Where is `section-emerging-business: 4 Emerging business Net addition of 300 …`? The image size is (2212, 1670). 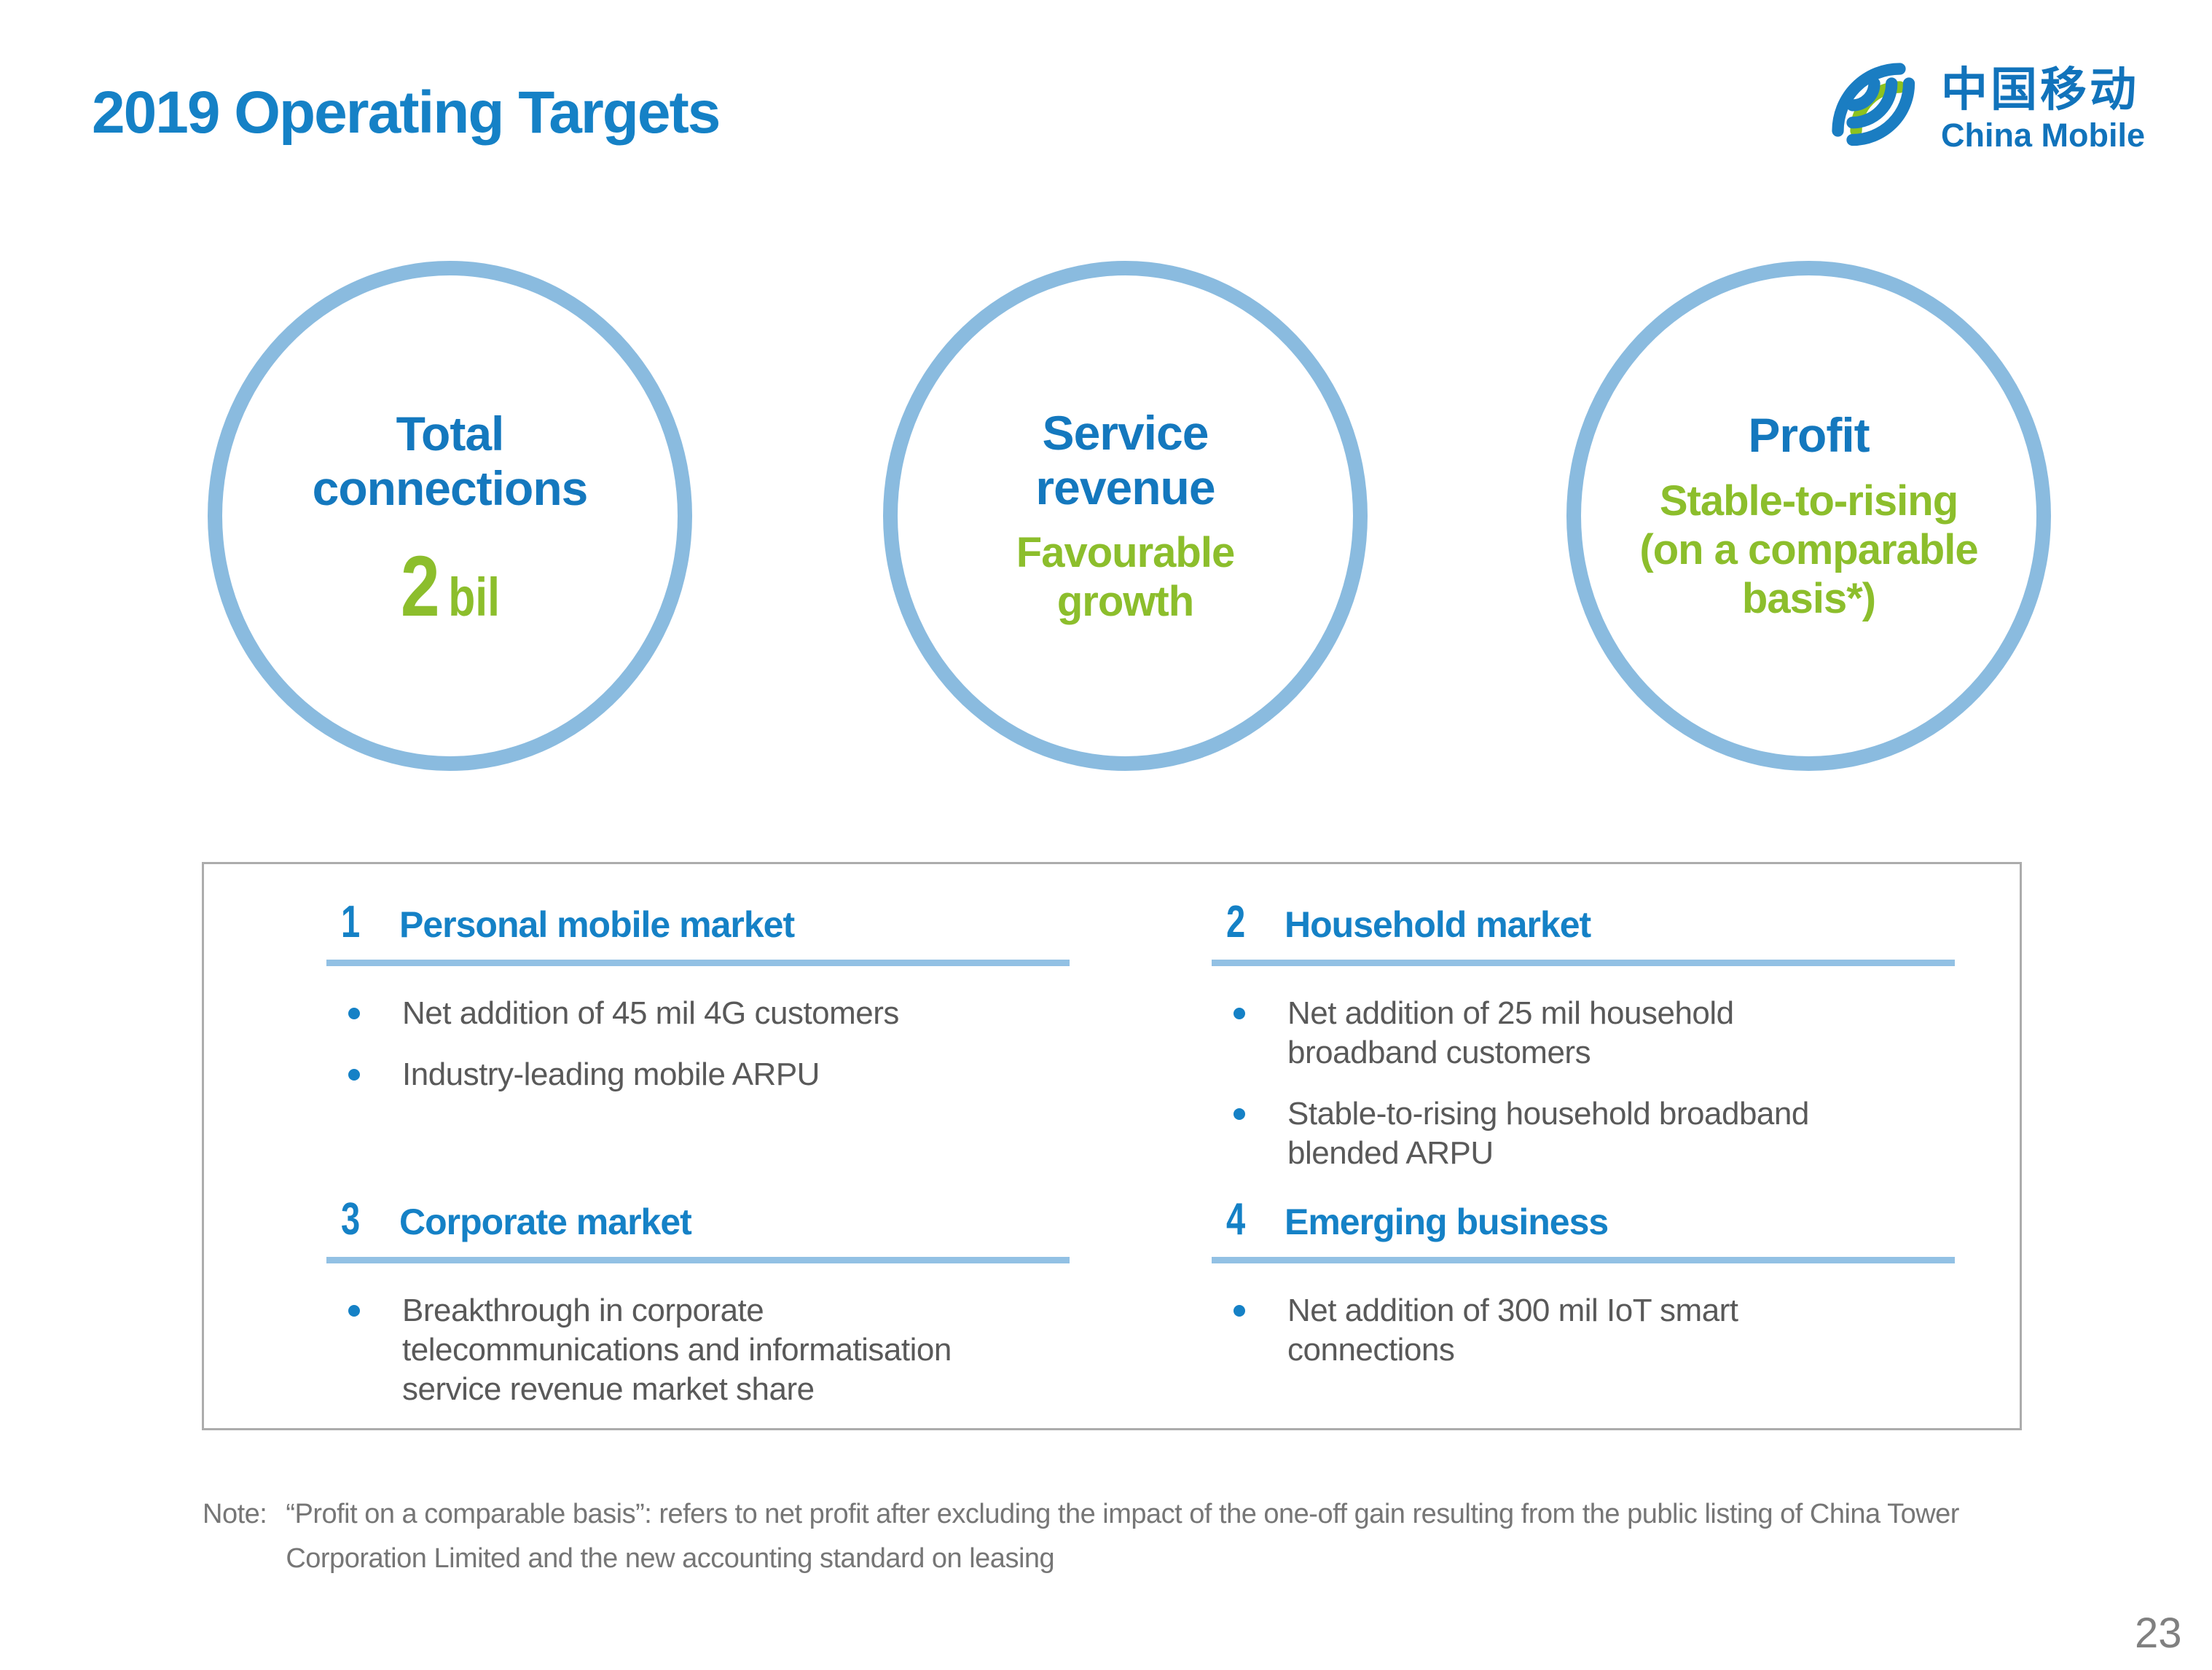 section-emerging-business: 4 Emerging business Net addition of 300 … is located at coordinates (1583, 1282).